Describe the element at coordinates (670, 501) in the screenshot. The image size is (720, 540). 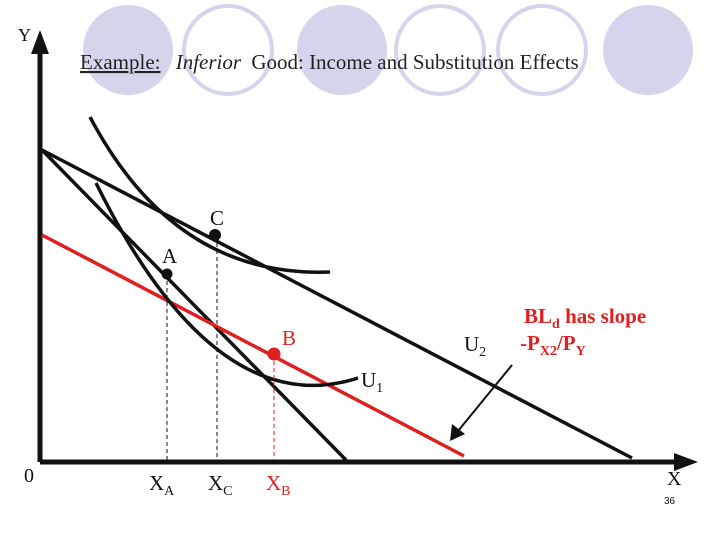
I see `page-number: 36` at that location.